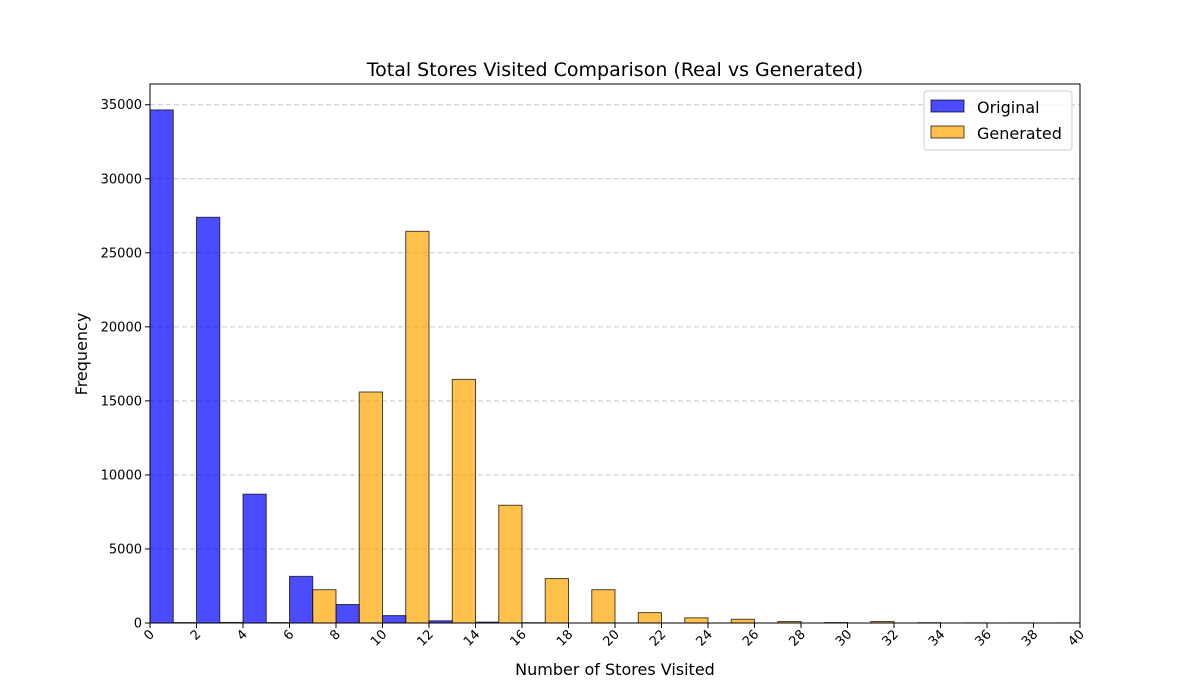  Describe the element at coordinates (121, 253) in the screenshot. I see `y-tick-label-25000: 25000` at that location.